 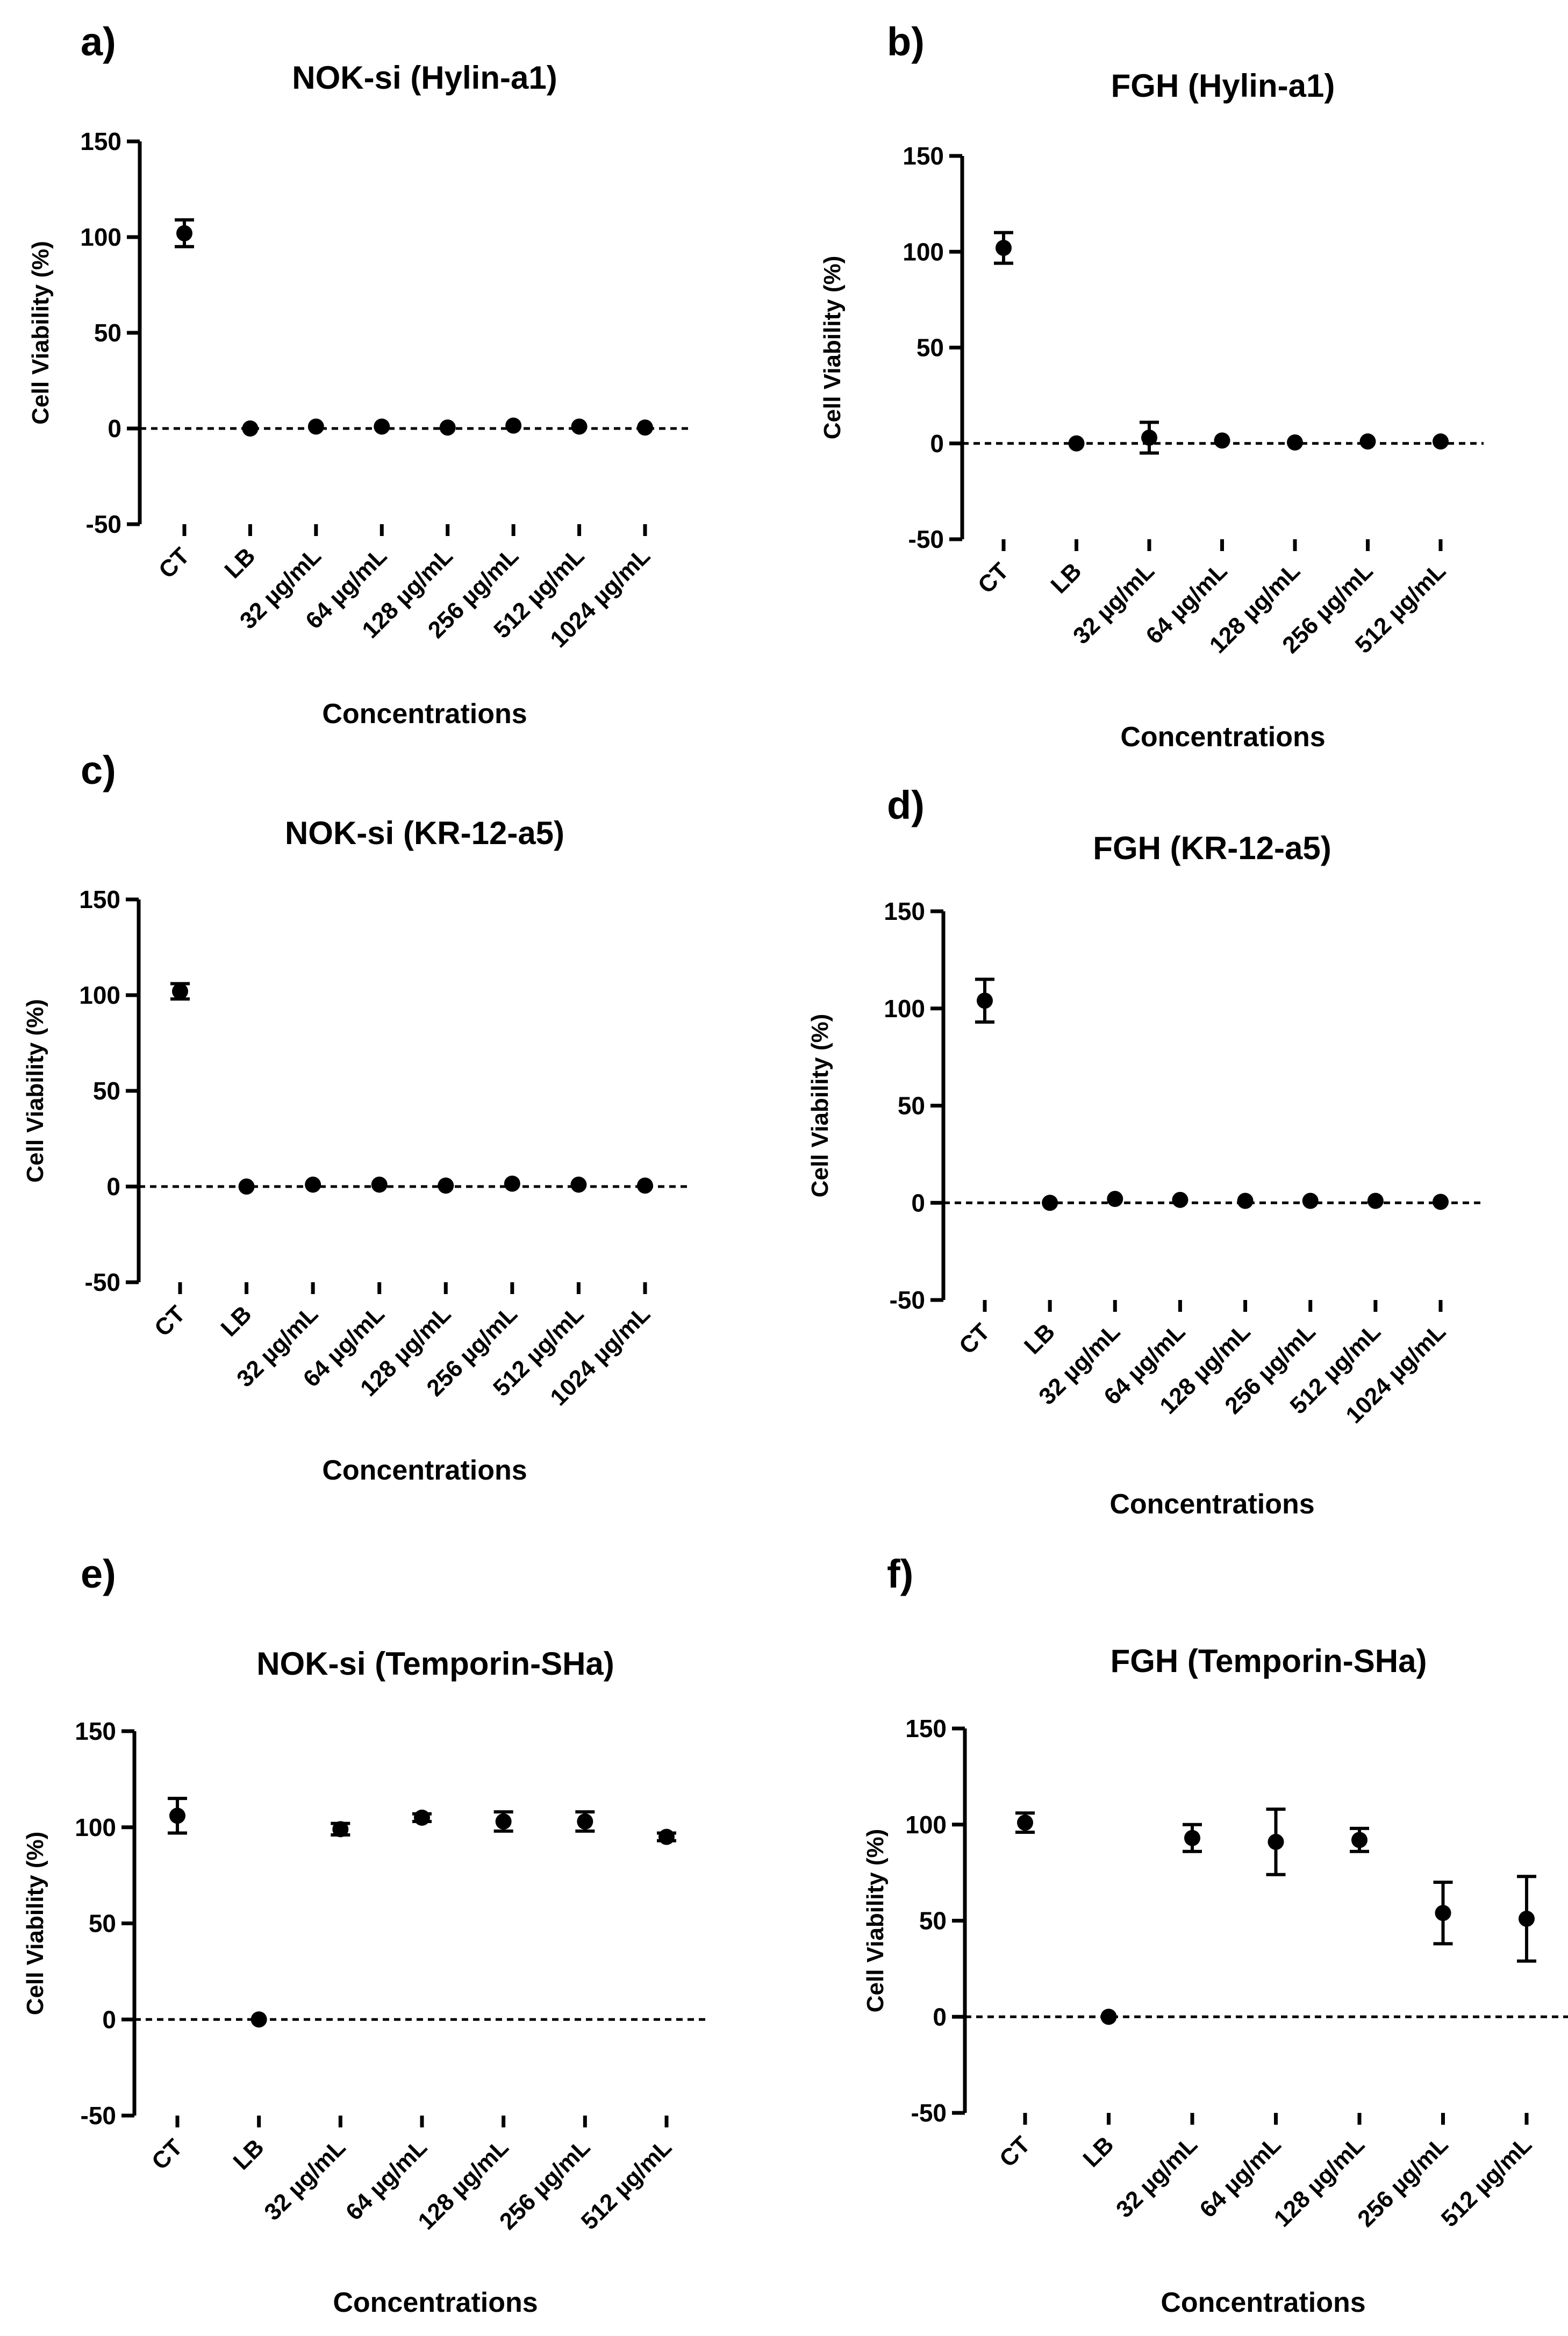 What do you see at coordinates (435, 1664) in the screenshot?
I see `chart-title: NOK-si (Temporin-SHa)` at bounding box center [435, 1664].